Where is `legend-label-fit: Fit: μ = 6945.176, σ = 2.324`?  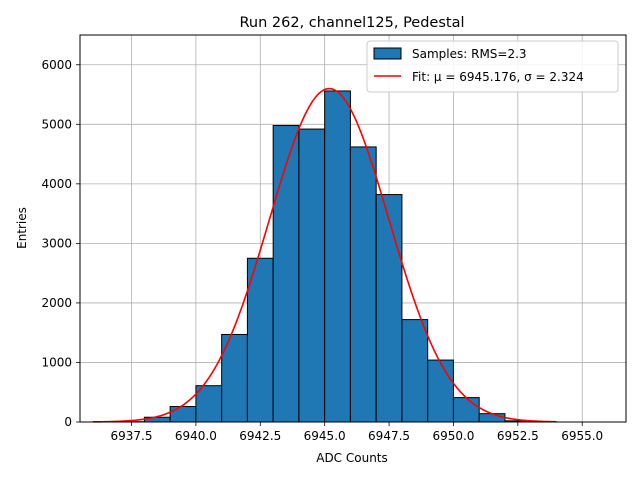
legend-label-fit: Fit: μ = 6945.176, σ = 2.324 is located at coordinates (498, 77).